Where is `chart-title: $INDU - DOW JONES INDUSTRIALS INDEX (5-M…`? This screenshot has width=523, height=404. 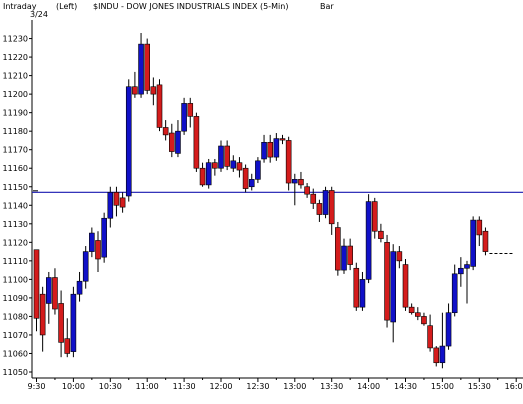
chart-title: $INDU - DOW JONES INDUSTRIALS INDEX (5-M… is located at coordinates (190, 6).